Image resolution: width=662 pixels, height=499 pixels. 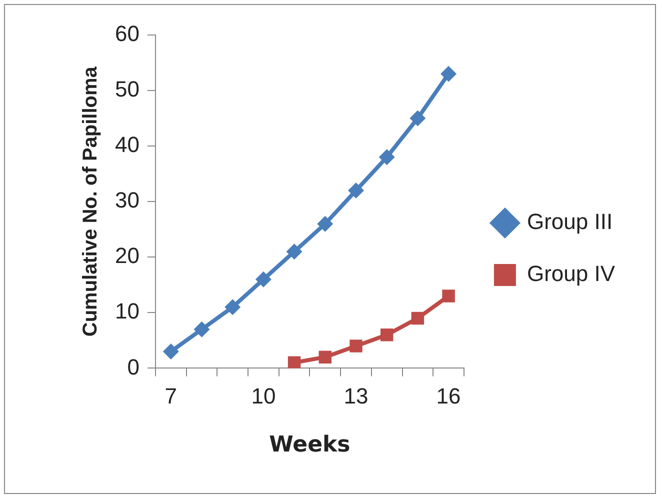 What do you see at coordinates (171, 395) in the screenshot?
I see `x-tick-label: 7` at bounding box center [171, 395].